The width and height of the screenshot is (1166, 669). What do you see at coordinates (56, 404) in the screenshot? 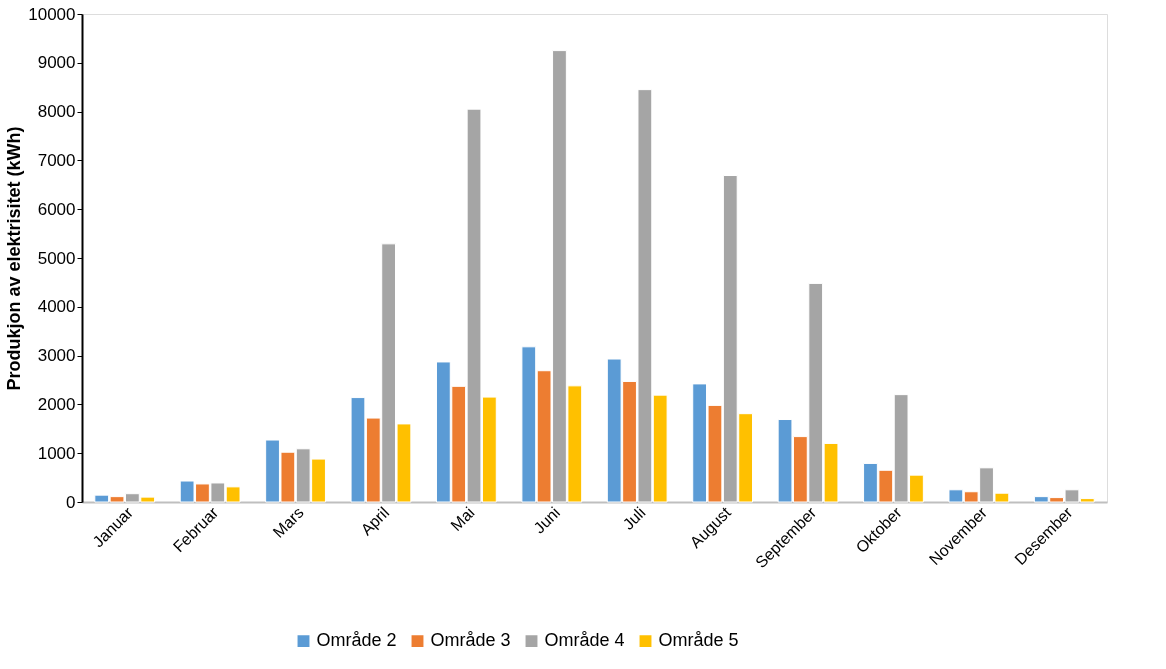
I see `y-tick-label: 2000` at bounding box center [56, 404].